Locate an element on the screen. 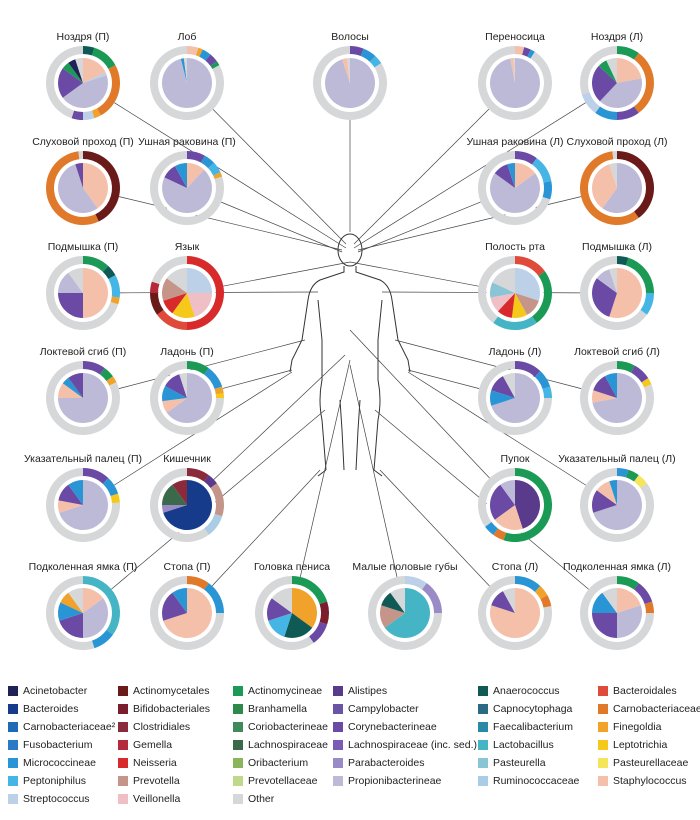 Image resolution: width=700 pixels, height=820 pixels. site-panel: Ладонь (П) is located at coordinates (187, 390).